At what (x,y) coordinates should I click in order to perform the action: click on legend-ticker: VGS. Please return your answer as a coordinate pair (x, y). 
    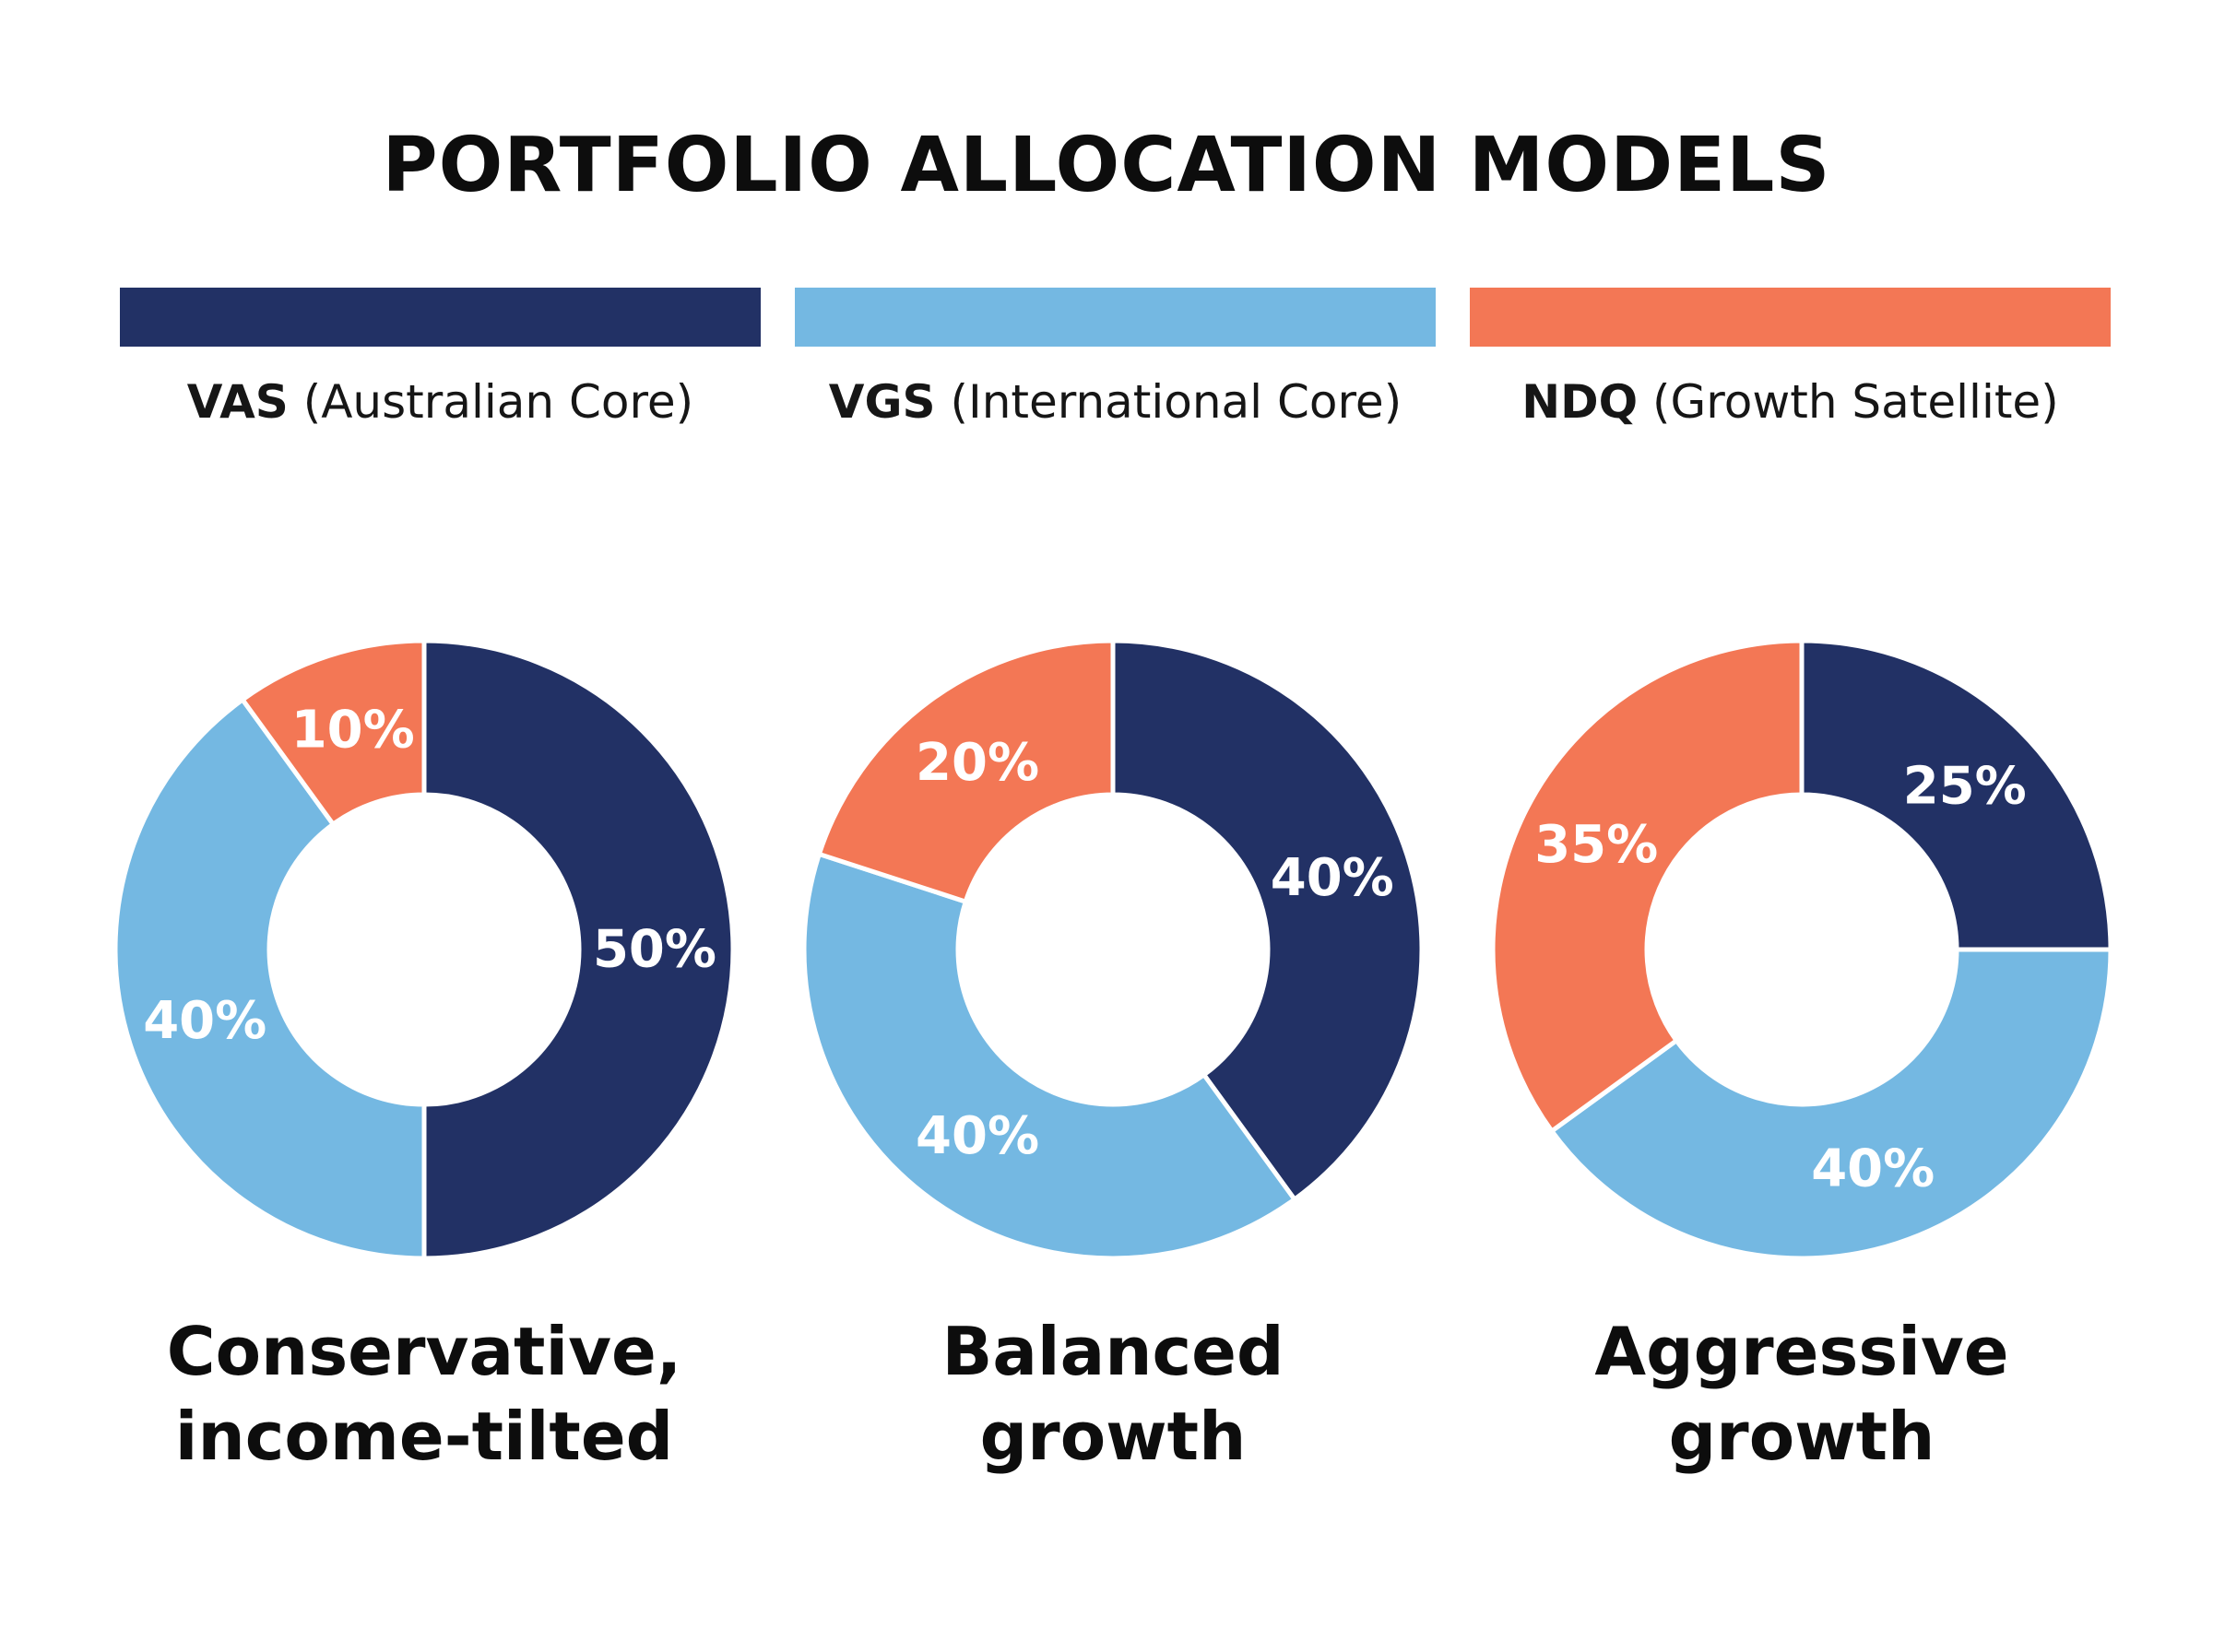
    Looking at the image, I should click on (882, 402).